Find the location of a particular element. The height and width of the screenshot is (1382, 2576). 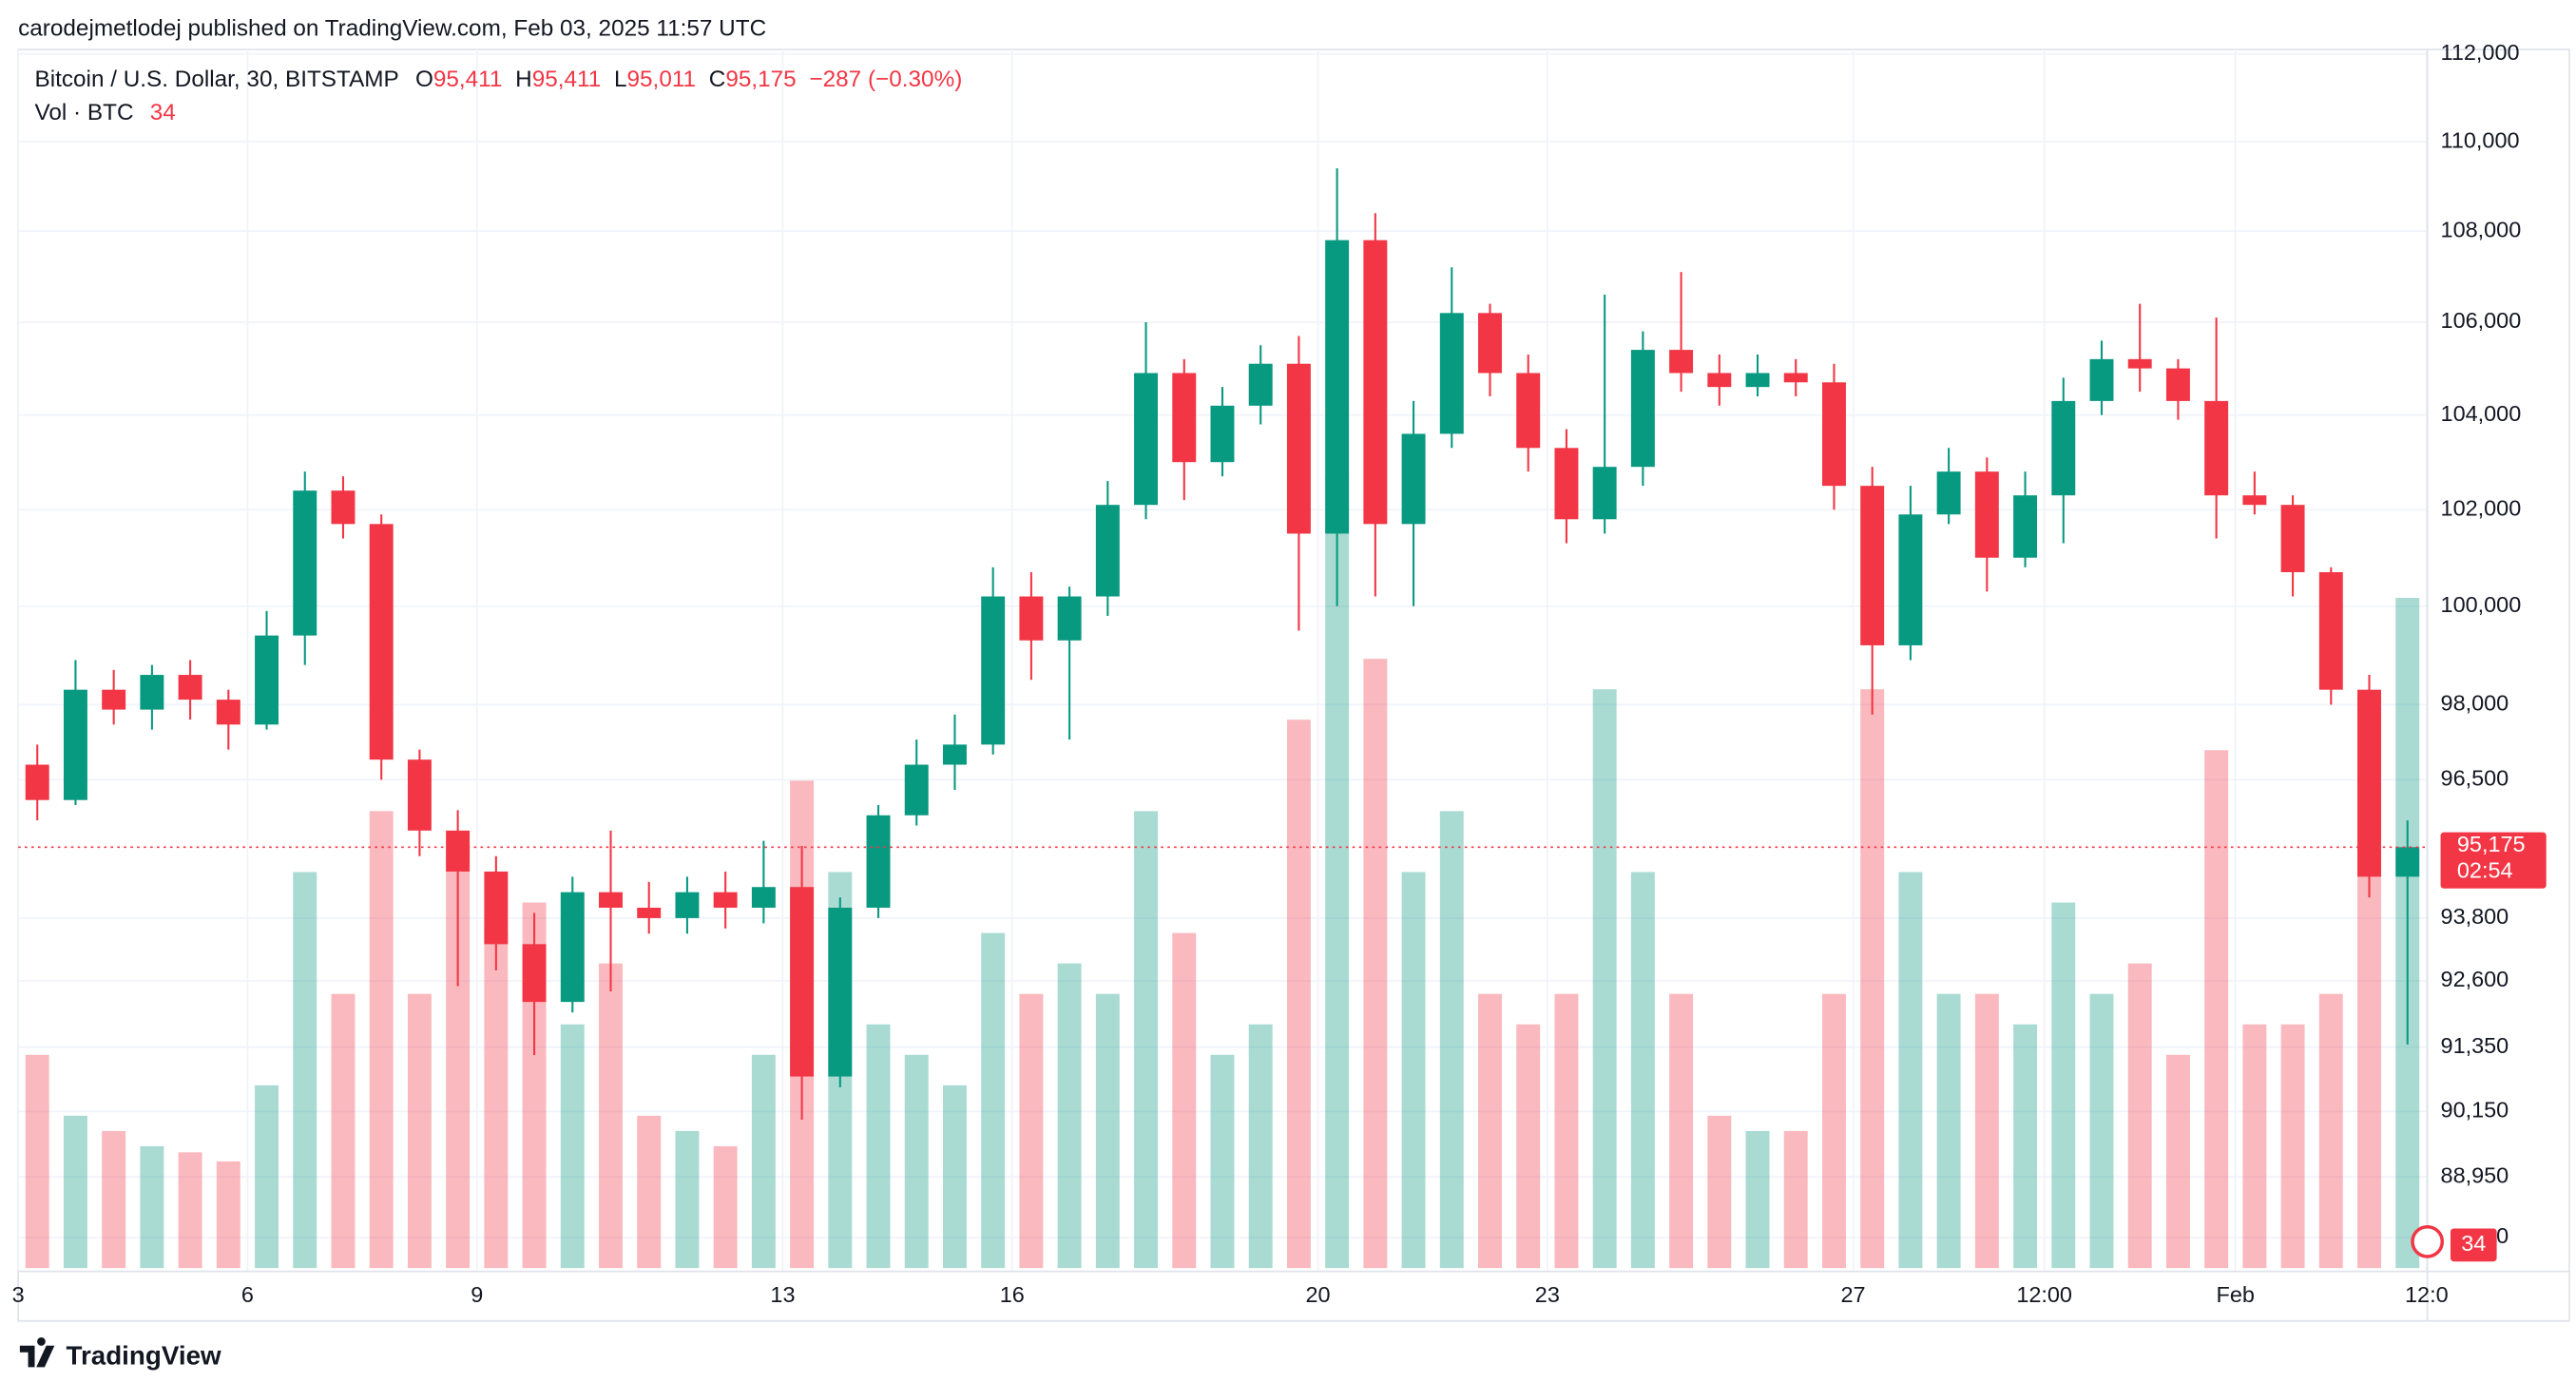

y-tick-label: 104,000 is located at coordinates (2481, 413).